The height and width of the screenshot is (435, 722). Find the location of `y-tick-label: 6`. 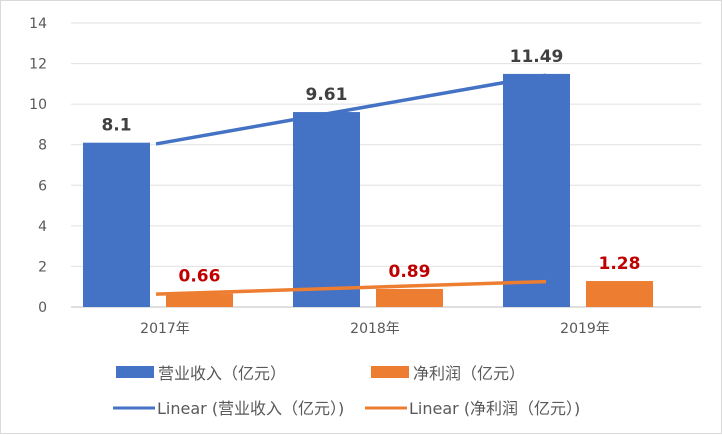

y-tick-label: 6 is located at coordinates (42, 186).